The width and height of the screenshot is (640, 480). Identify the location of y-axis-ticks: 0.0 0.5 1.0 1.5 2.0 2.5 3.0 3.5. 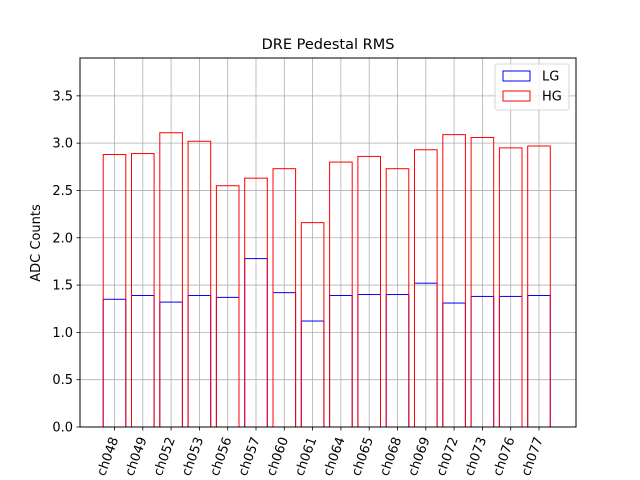
(66, 262).